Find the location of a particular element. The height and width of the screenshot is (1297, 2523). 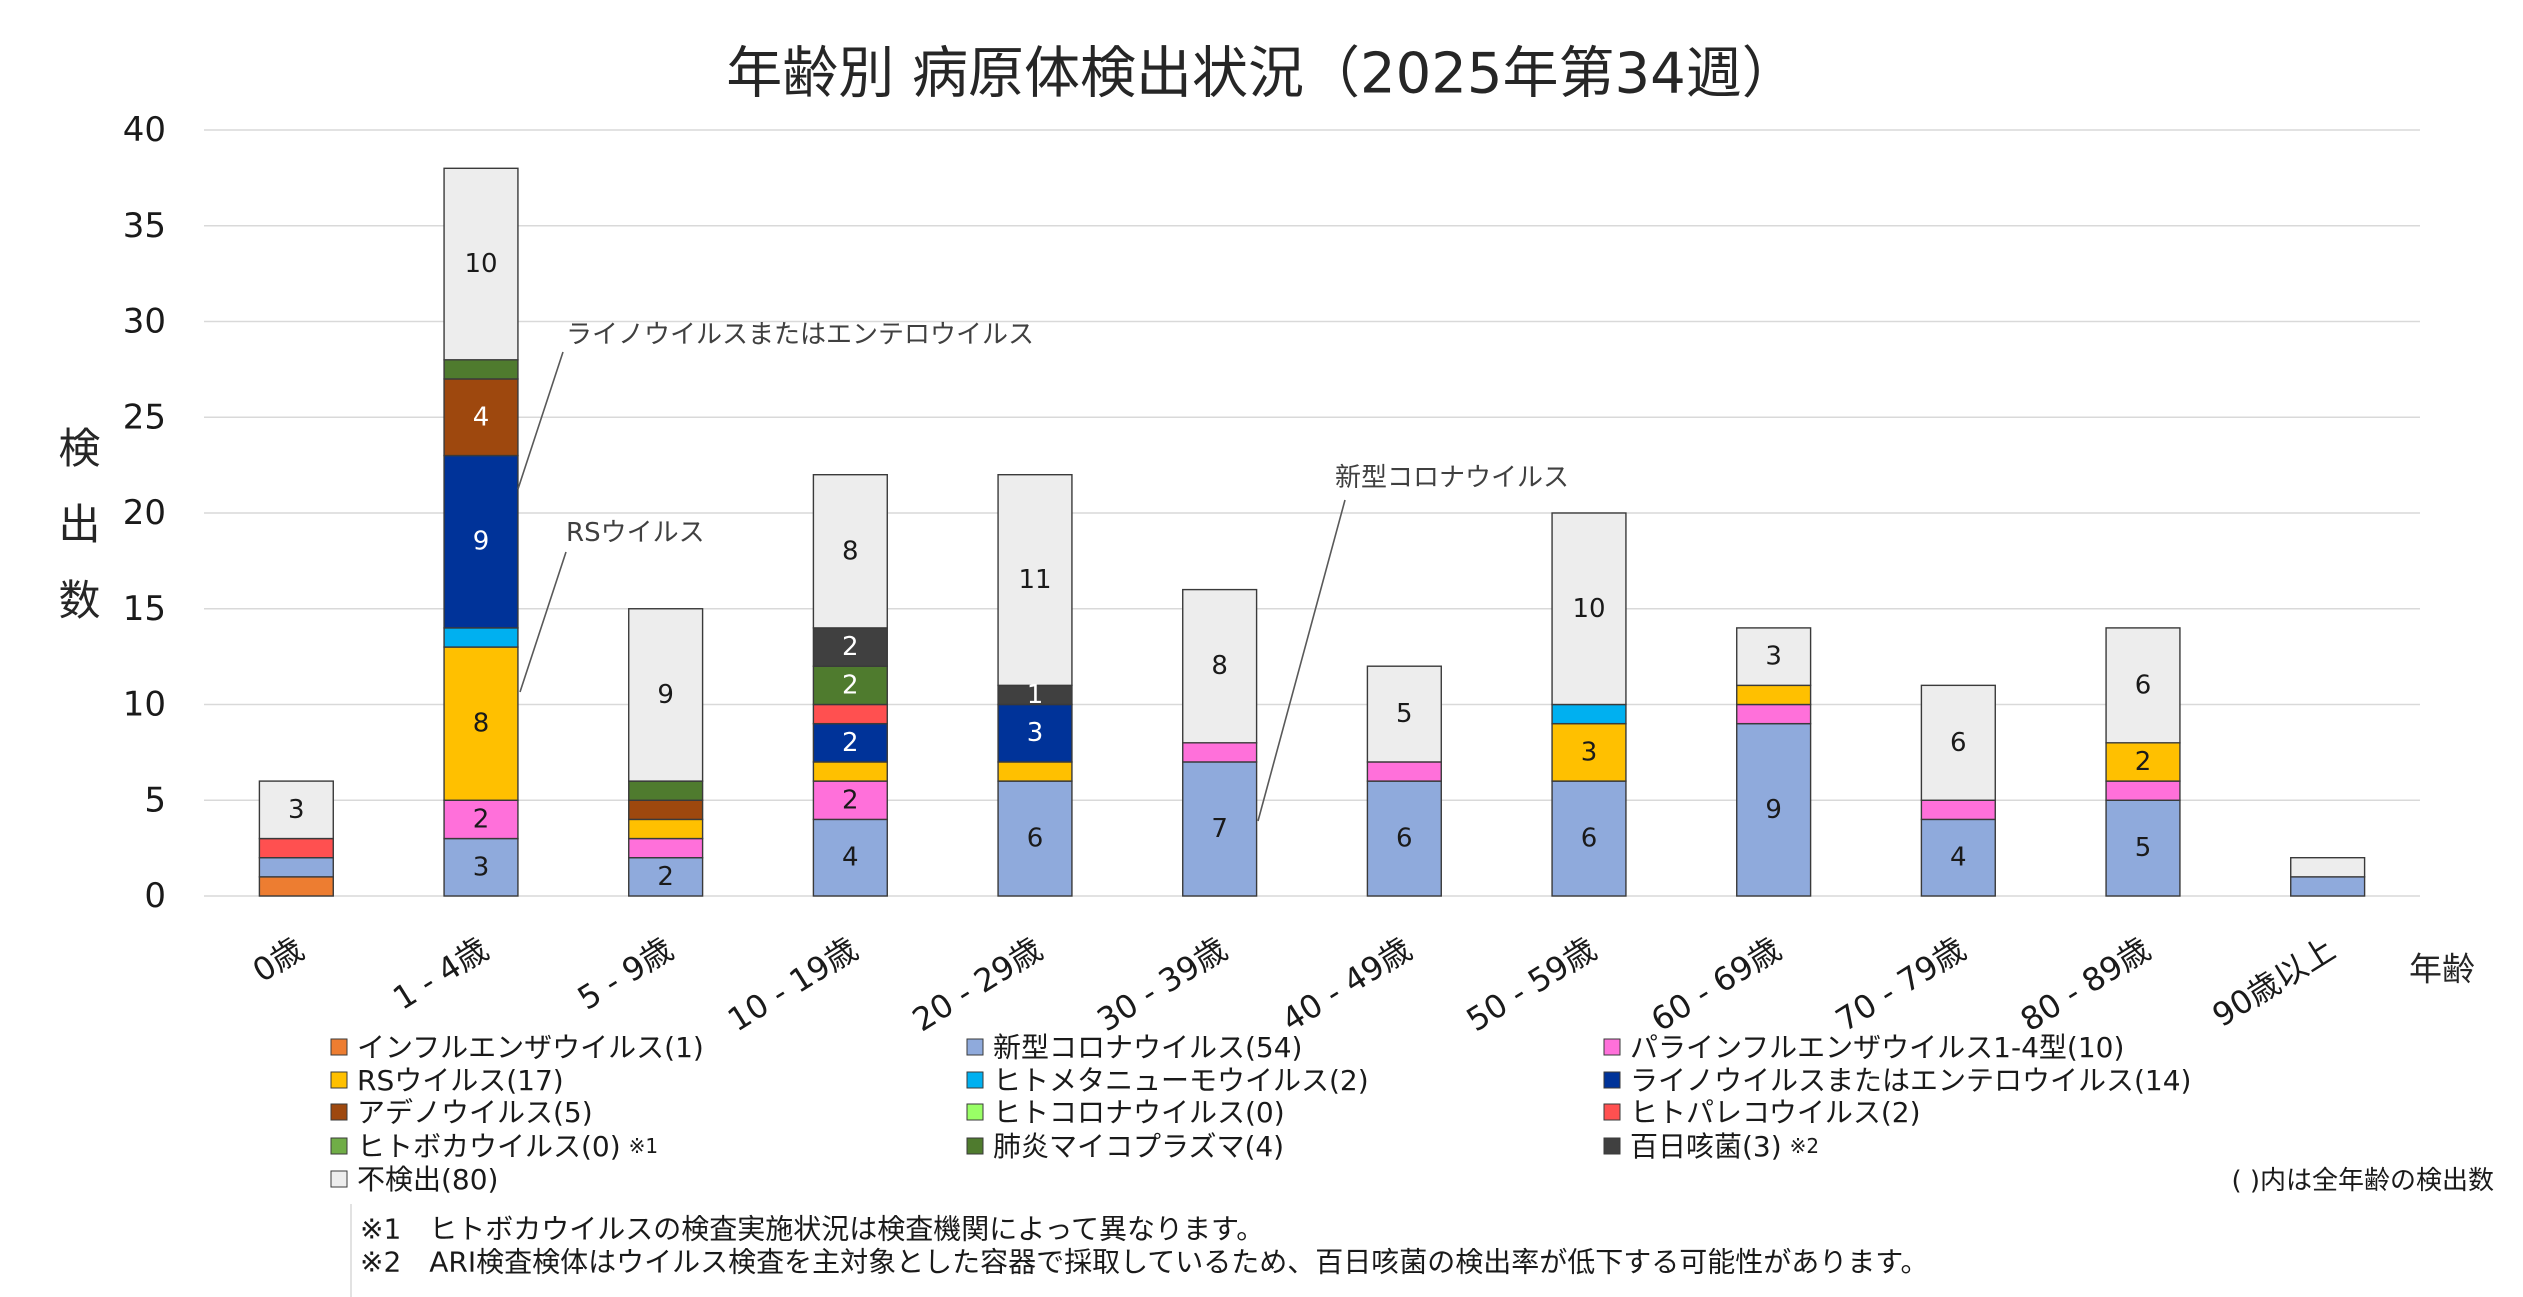

legend-item-12: 不検出(80) is located at coordinates (414, 1179).